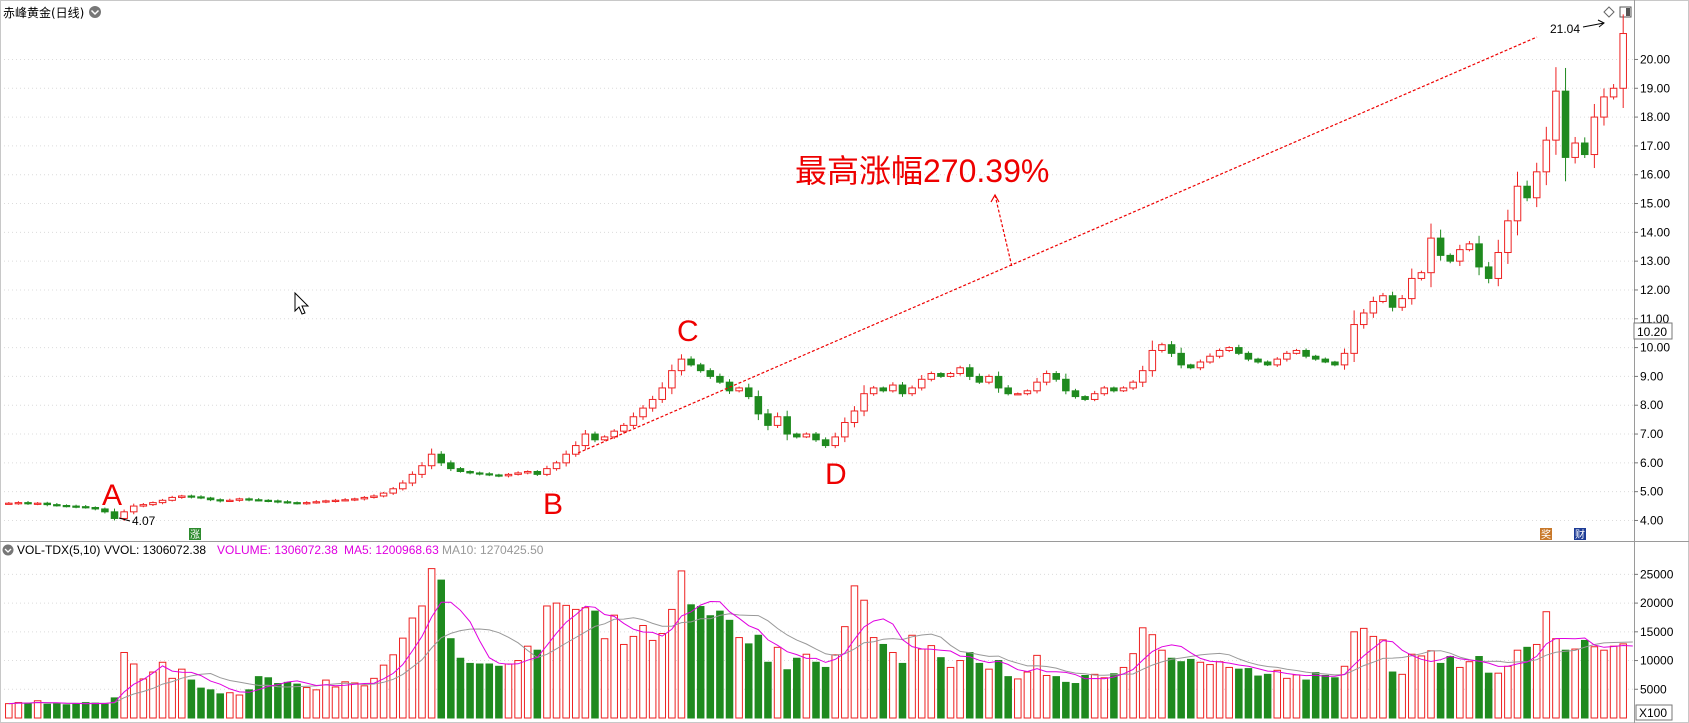  Describe the element at coordinates (1655, 290) in the screenshot. I see `price-tick-label: 12.00` at that location.